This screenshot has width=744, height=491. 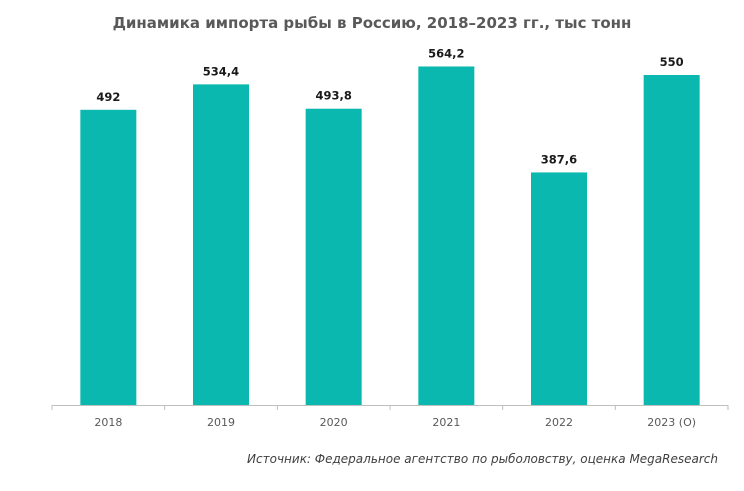 What do you see at coordinates (390, 417) in the screenshot?
I see `ticks-layer: 2018 2019 2020 2021 2022 2023 (О)` at bounding box center [390, 417].